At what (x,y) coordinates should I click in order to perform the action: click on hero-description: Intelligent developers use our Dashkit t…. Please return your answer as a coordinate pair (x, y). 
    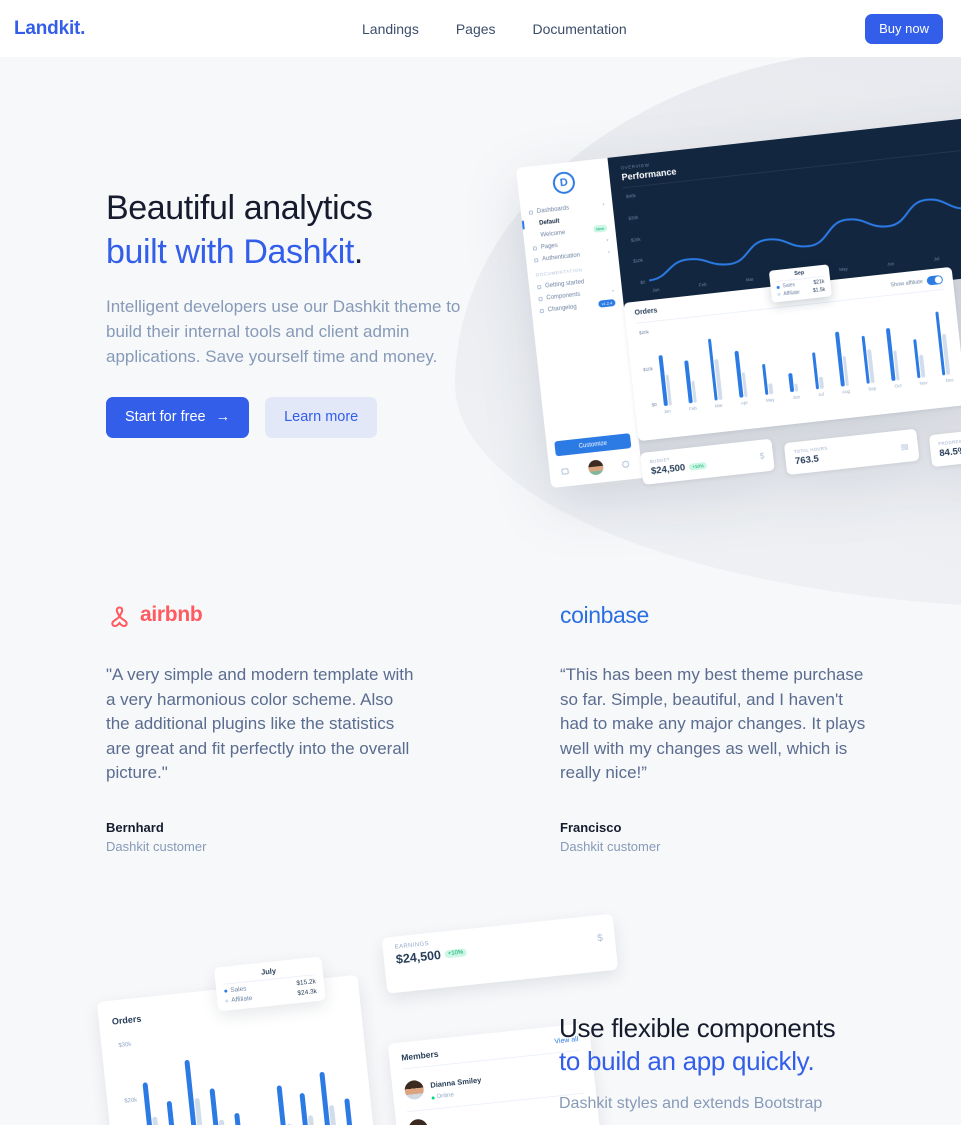
    Looking at the image, I should click on (283, 331).